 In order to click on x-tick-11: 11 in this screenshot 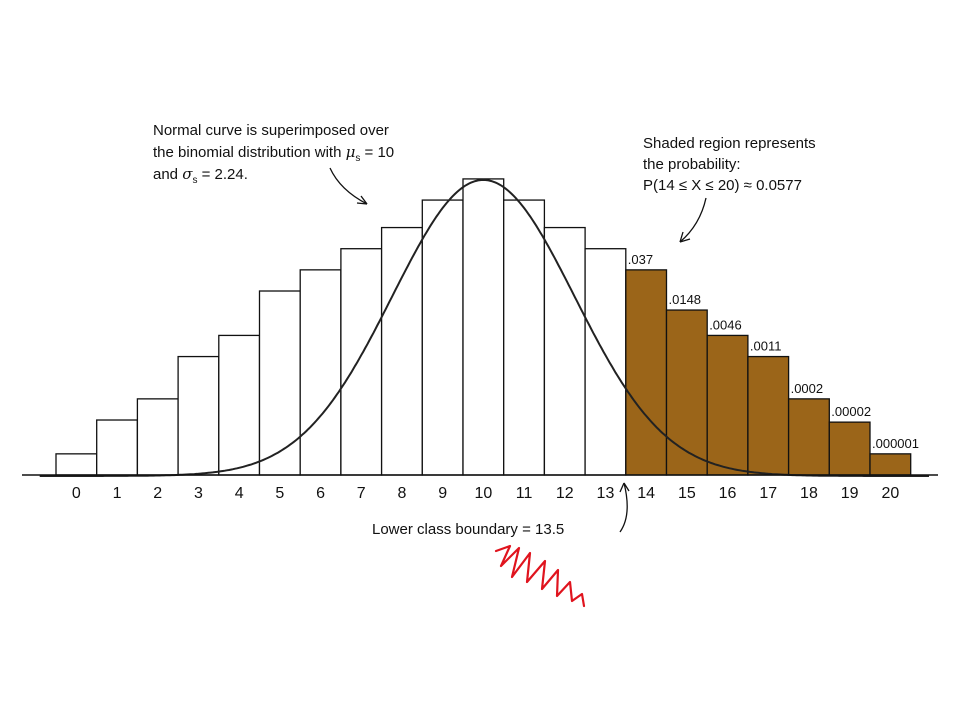, I will do `click(524, 493)`.